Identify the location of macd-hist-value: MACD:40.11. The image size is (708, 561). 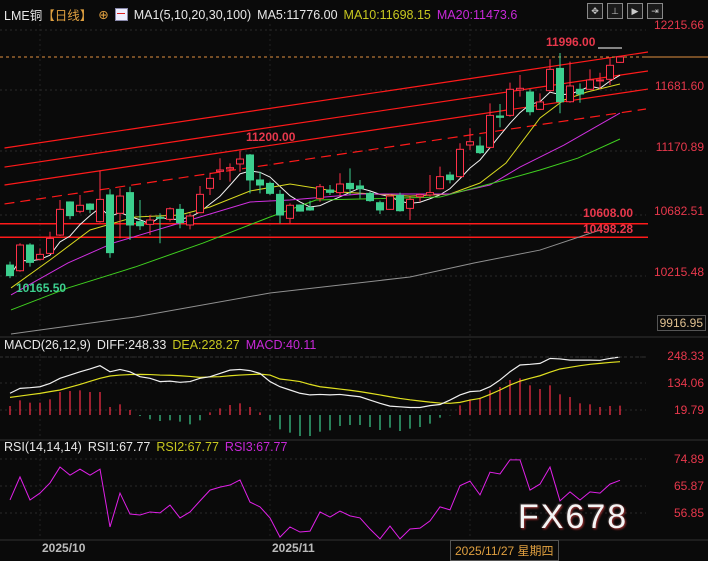
(281, 345).